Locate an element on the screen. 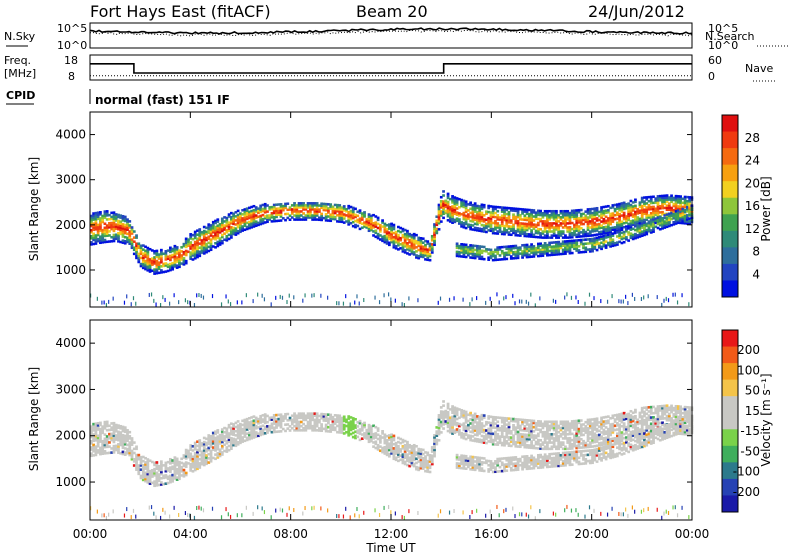 This screenshot has height=558, width=800. freq-tick-8: 8 is located at coordinates (71, 76).